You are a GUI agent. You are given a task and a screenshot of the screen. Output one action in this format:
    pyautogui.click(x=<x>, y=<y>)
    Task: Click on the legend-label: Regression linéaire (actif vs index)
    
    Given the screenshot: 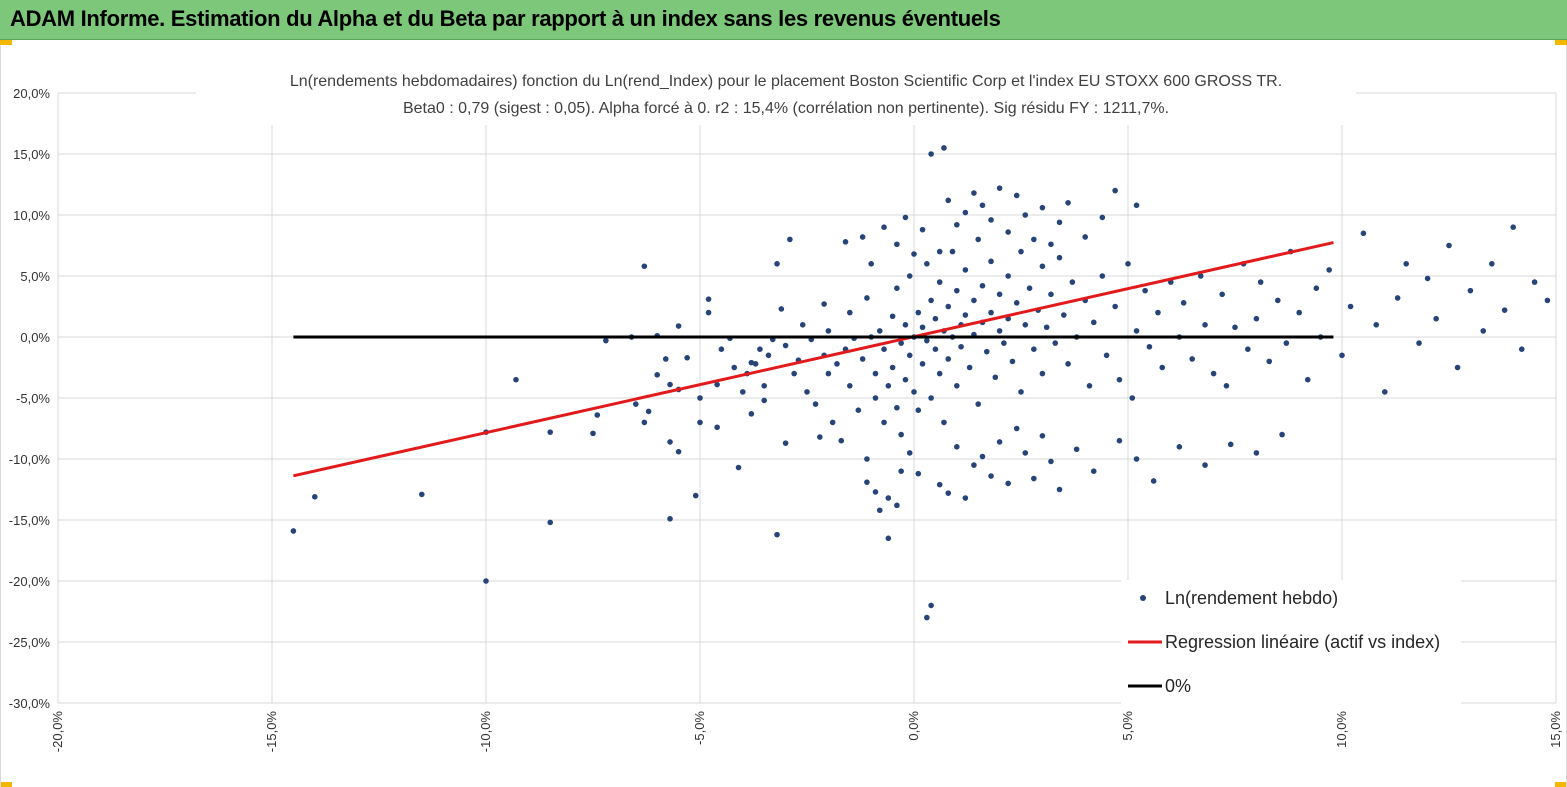 What is the action you would take?
    pyautogui.click(x=1302, y=642)
    